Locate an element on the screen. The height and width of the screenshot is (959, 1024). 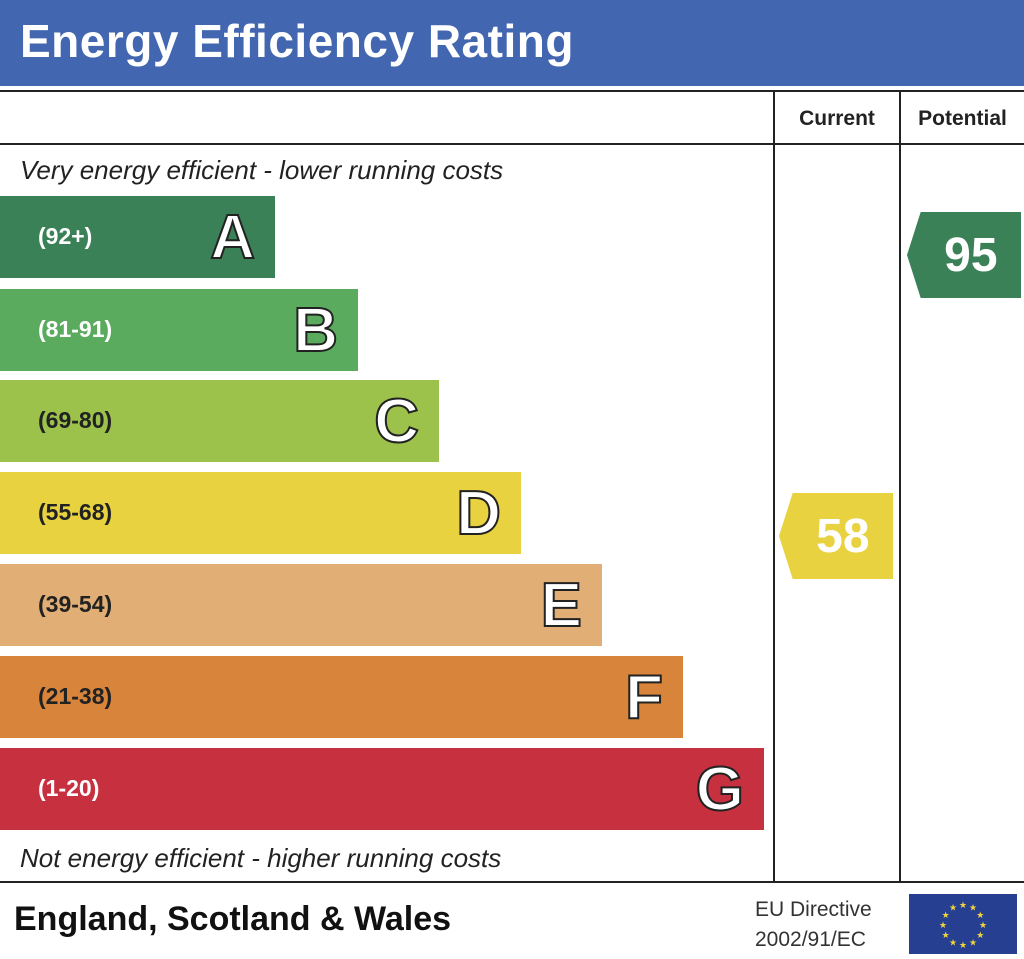
rating-band-d: (55-68) D is located at coordinates (260, 513).